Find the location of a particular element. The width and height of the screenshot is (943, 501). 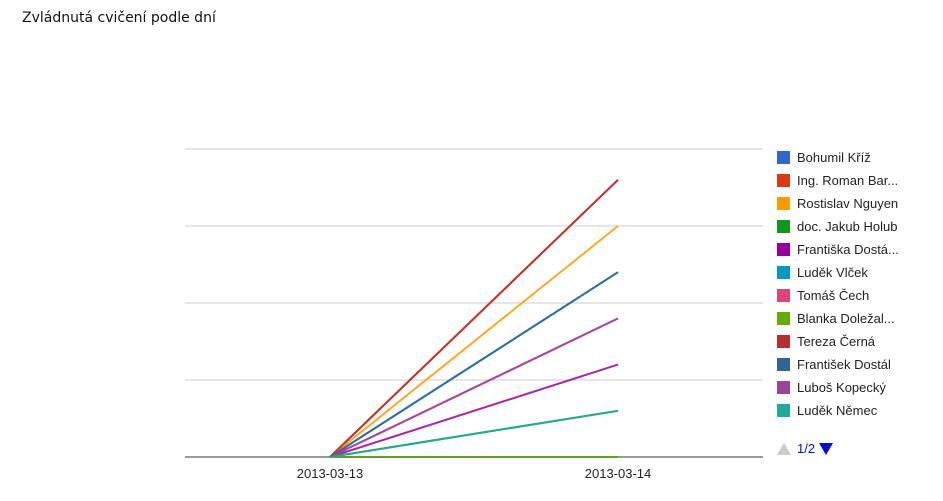

legend-item: Luděk Vlček is located at coordinates (857, 272).